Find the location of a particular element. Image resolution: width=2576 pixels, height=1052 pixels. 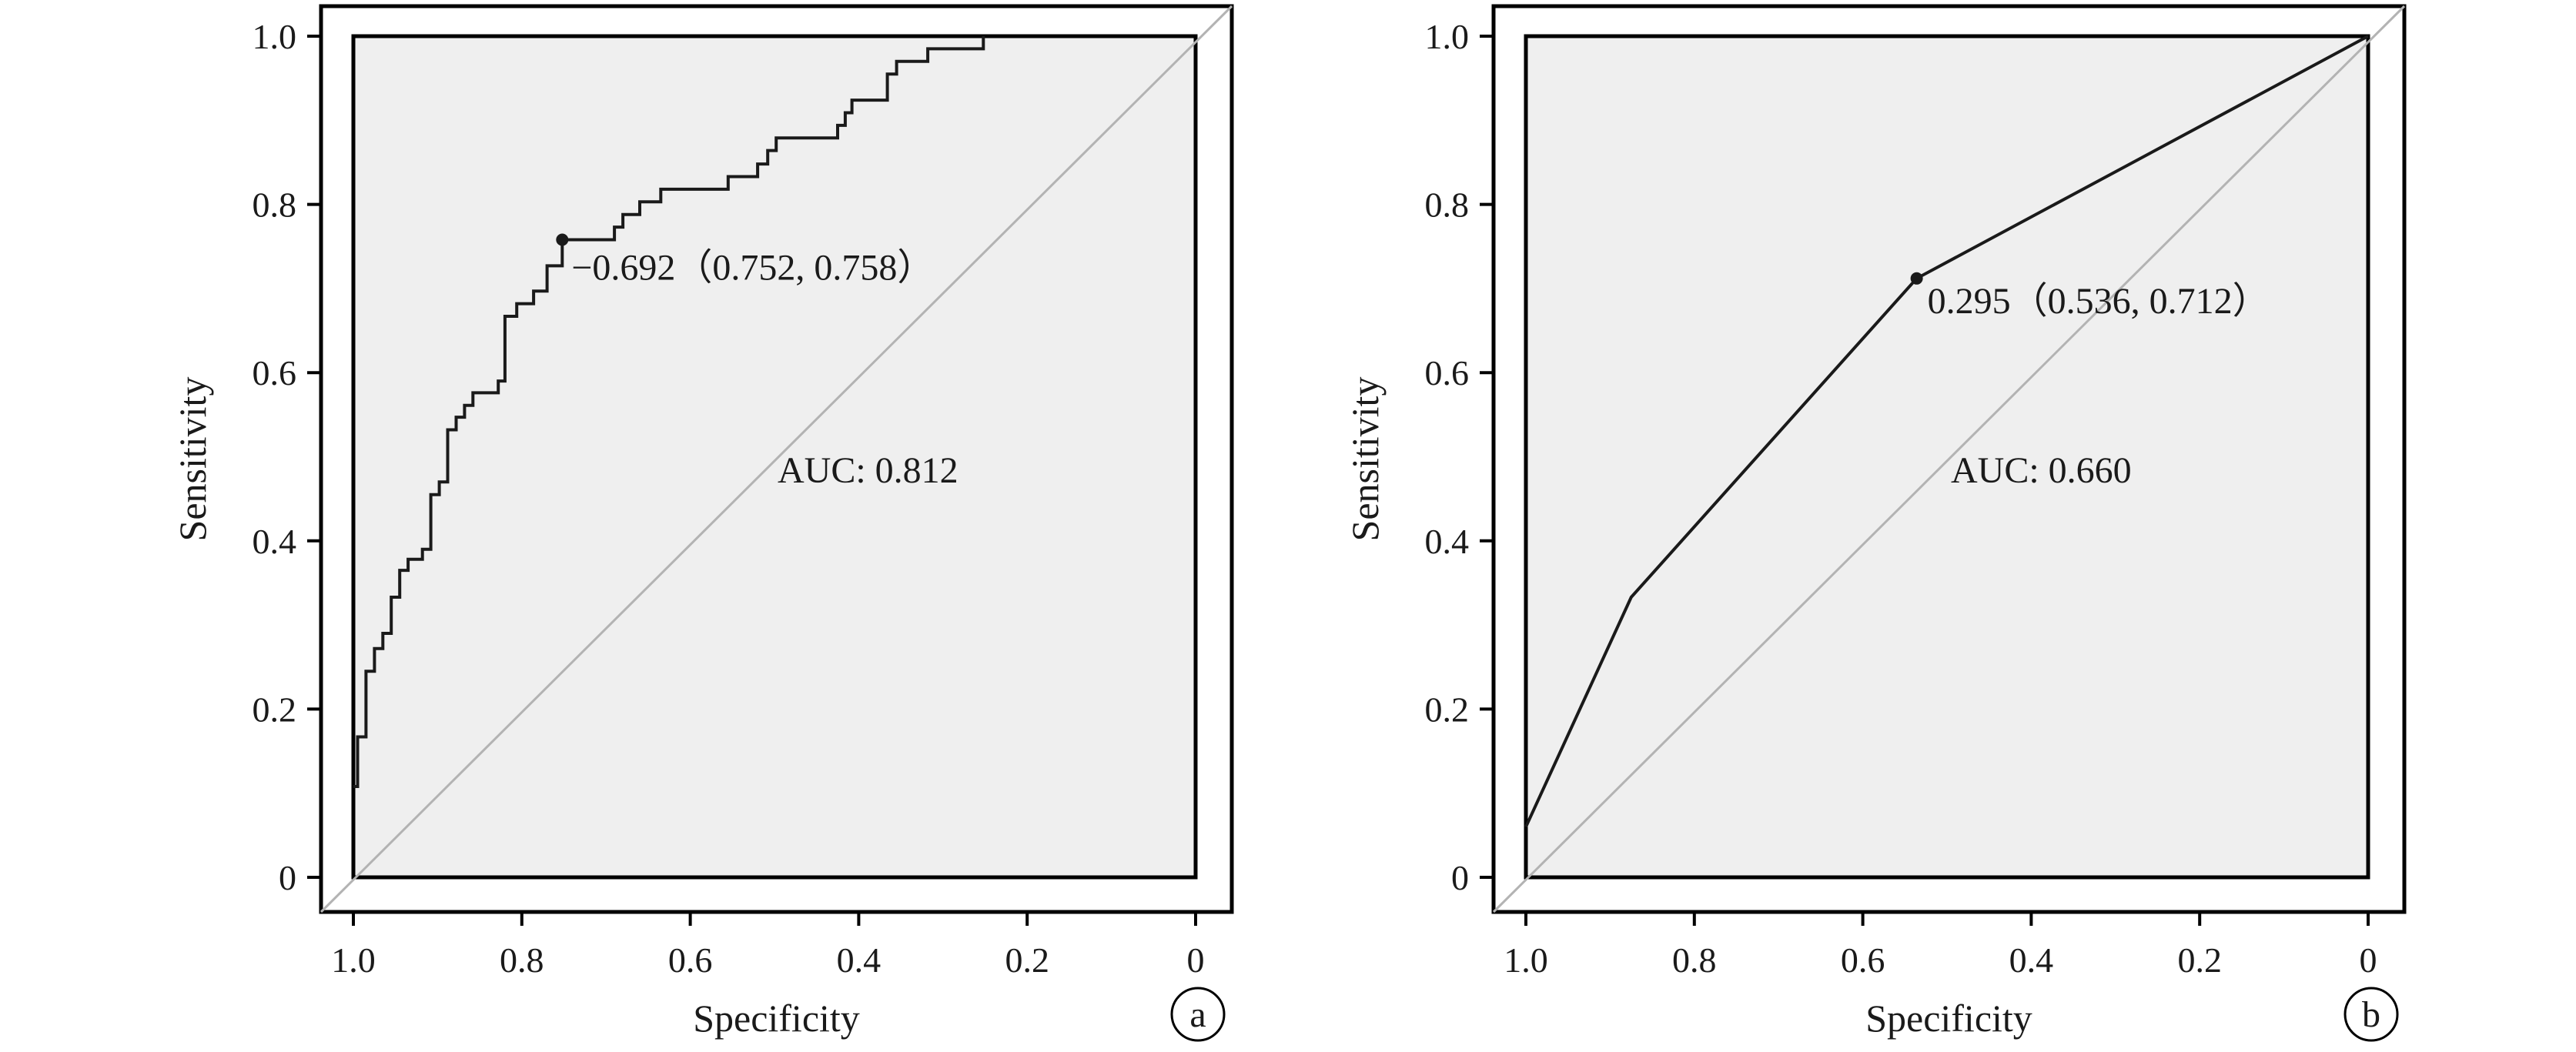

panel-letter: b is located at coordinates (2371, 1014).